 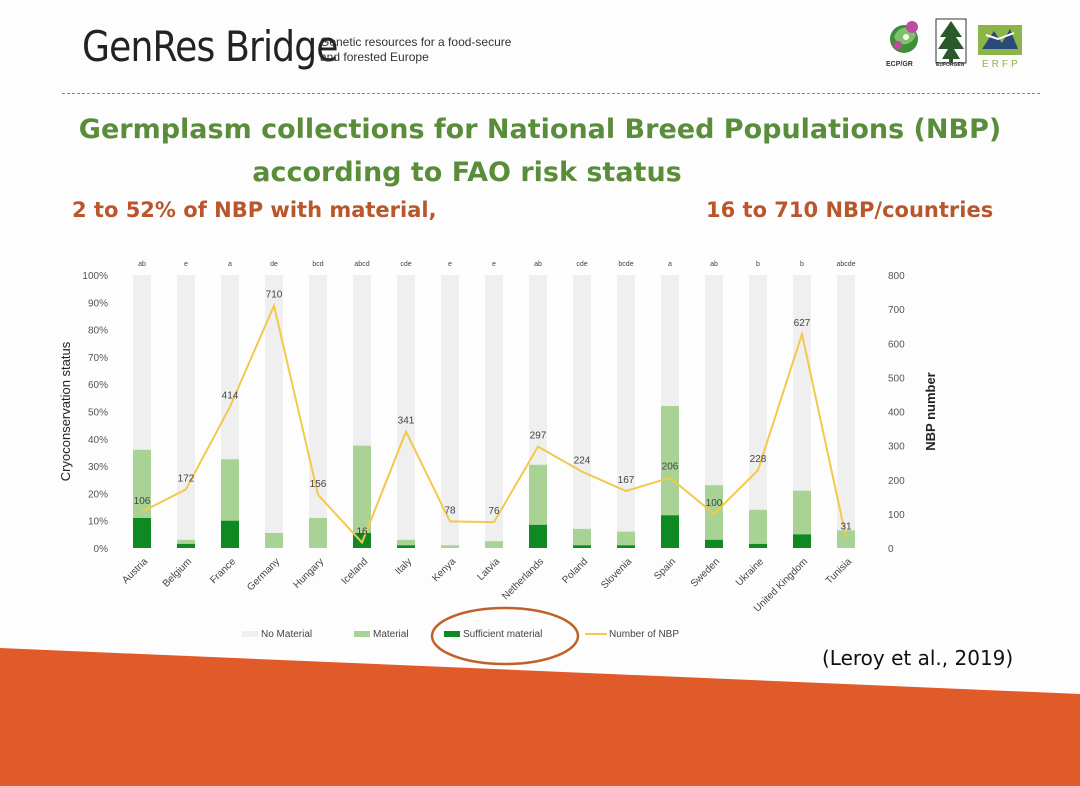 What do you see at coordinates (355, 571) in the screenshot?
I see `x-tick-label: Iceland` at bounding box center [355, 571].